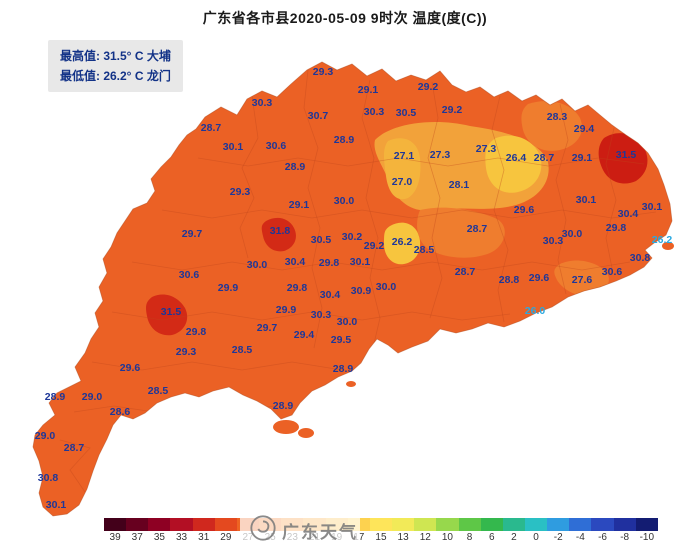  What do you see at coordinates (115, 66) in the screenshot?
I see `extremes-box: 最高值: 31.5° C 大埔 最低值: 26.2° C 龙门` at bounding box center [115, 66].